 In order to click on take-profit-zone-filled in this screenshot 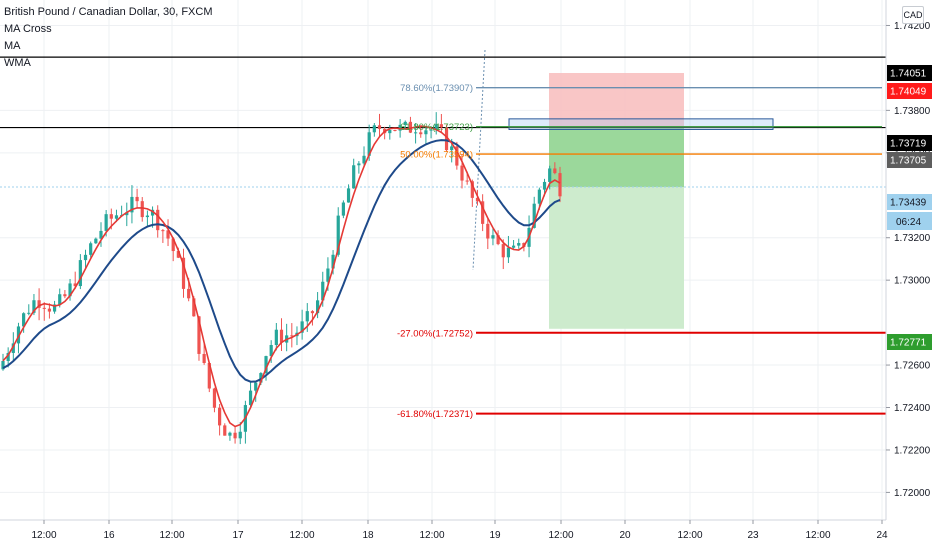, I will do `click(616, 157)`.